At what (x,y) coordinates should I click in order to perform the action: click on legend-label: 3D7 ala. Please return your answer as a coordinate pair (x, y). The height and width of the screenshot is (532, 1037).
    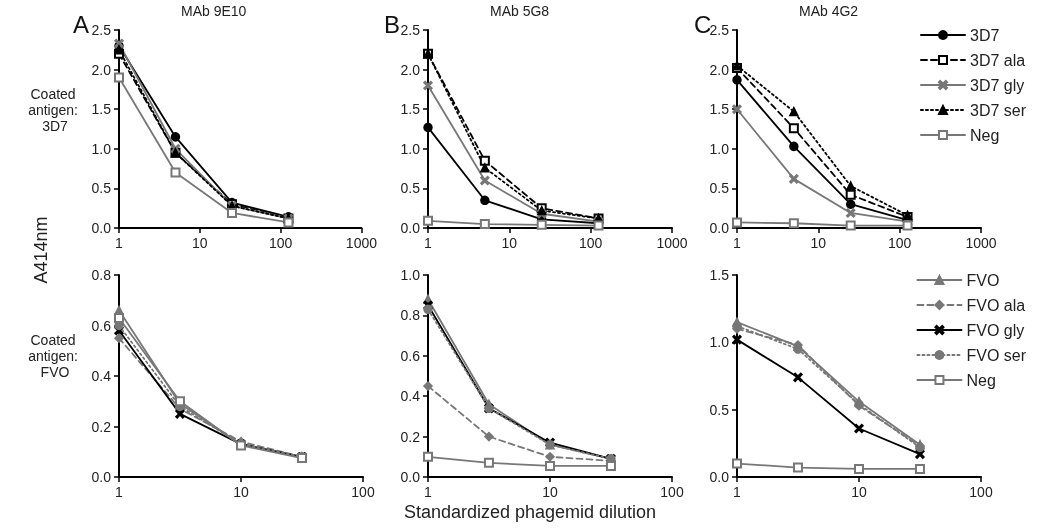
    Looking at the image, I should click on (997, 60).